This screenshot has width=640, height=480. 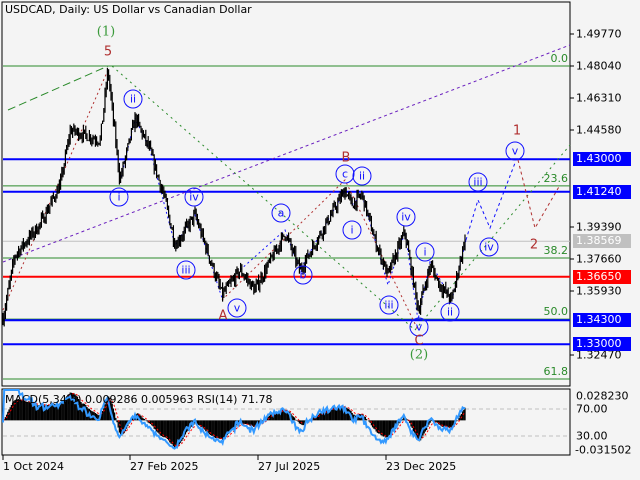 I want to click on fib-level-label: 50.0, so click(x=556, y=312).